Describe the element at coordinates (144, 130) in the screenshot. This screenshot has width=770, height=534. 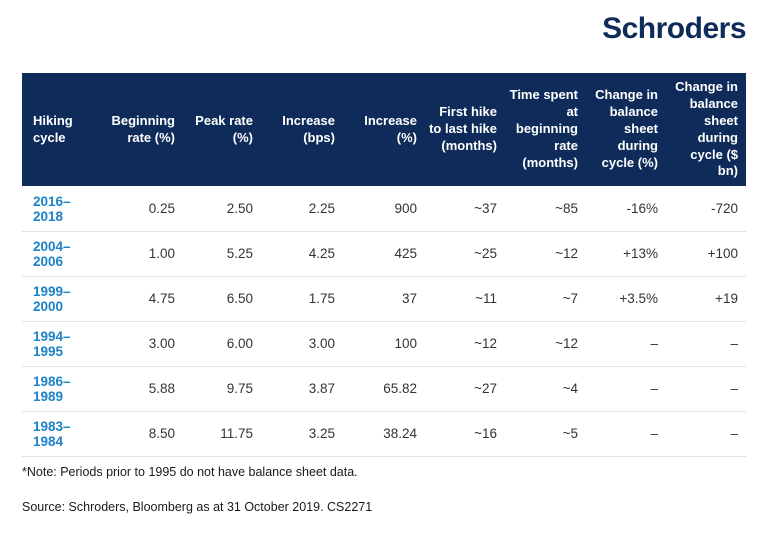
I see `column-header: Beginning rate (%)` at that location.